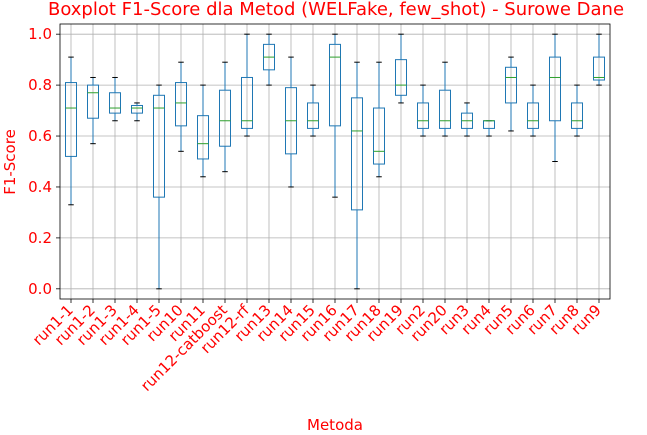 The image size is (647, 435). Describe the element at coordinates (40, 289) in the screenshot. I see `y-tick-label: 0.0` at that location.